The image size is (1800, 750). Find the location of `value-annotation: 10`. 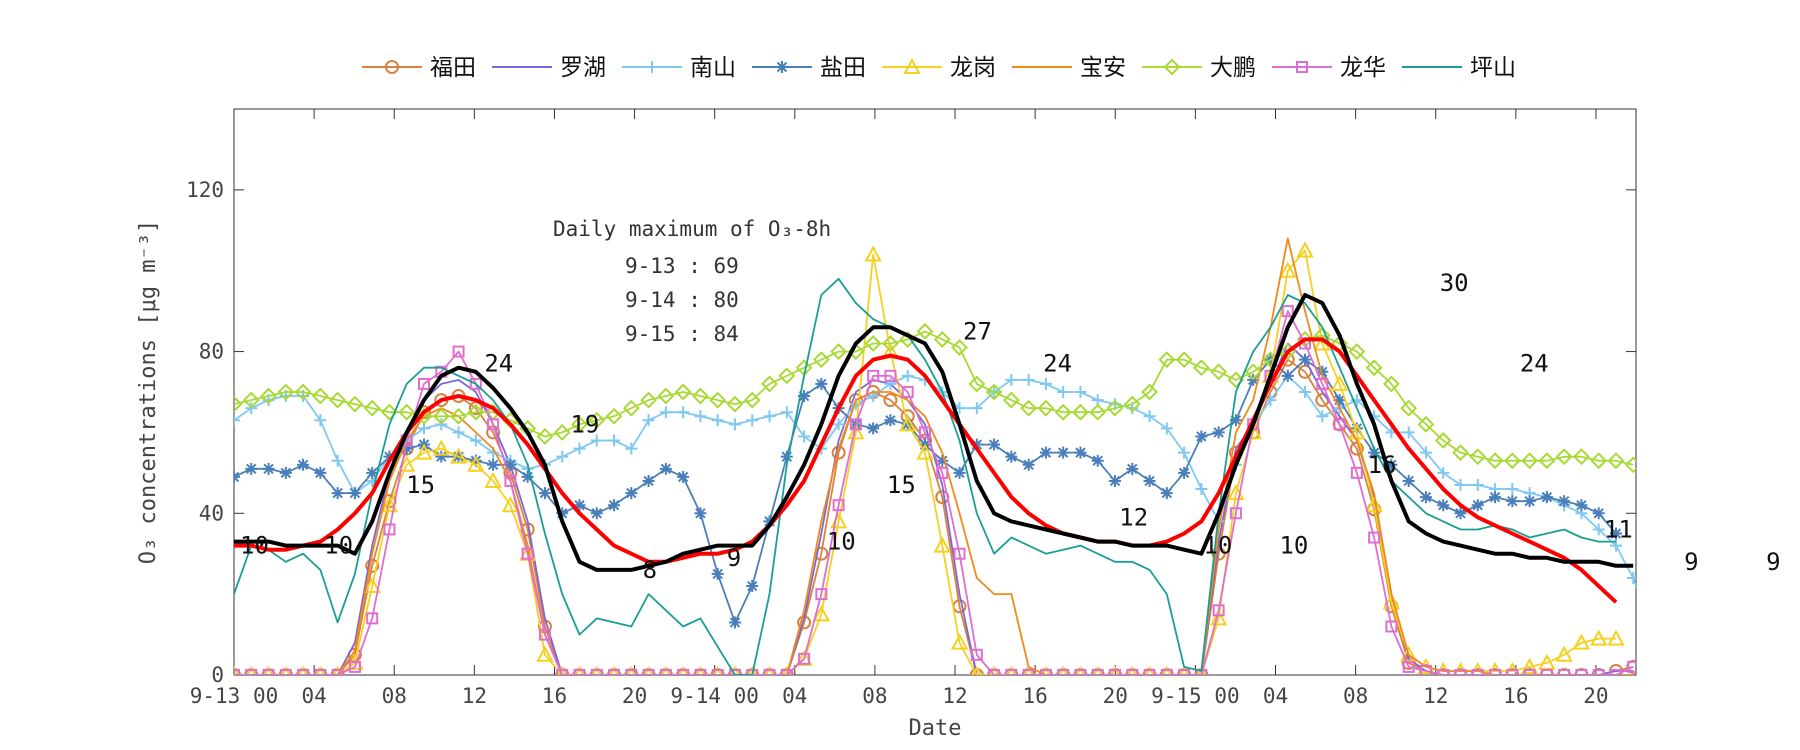

value-annotation: 10 is located at coordinates (254, 546).